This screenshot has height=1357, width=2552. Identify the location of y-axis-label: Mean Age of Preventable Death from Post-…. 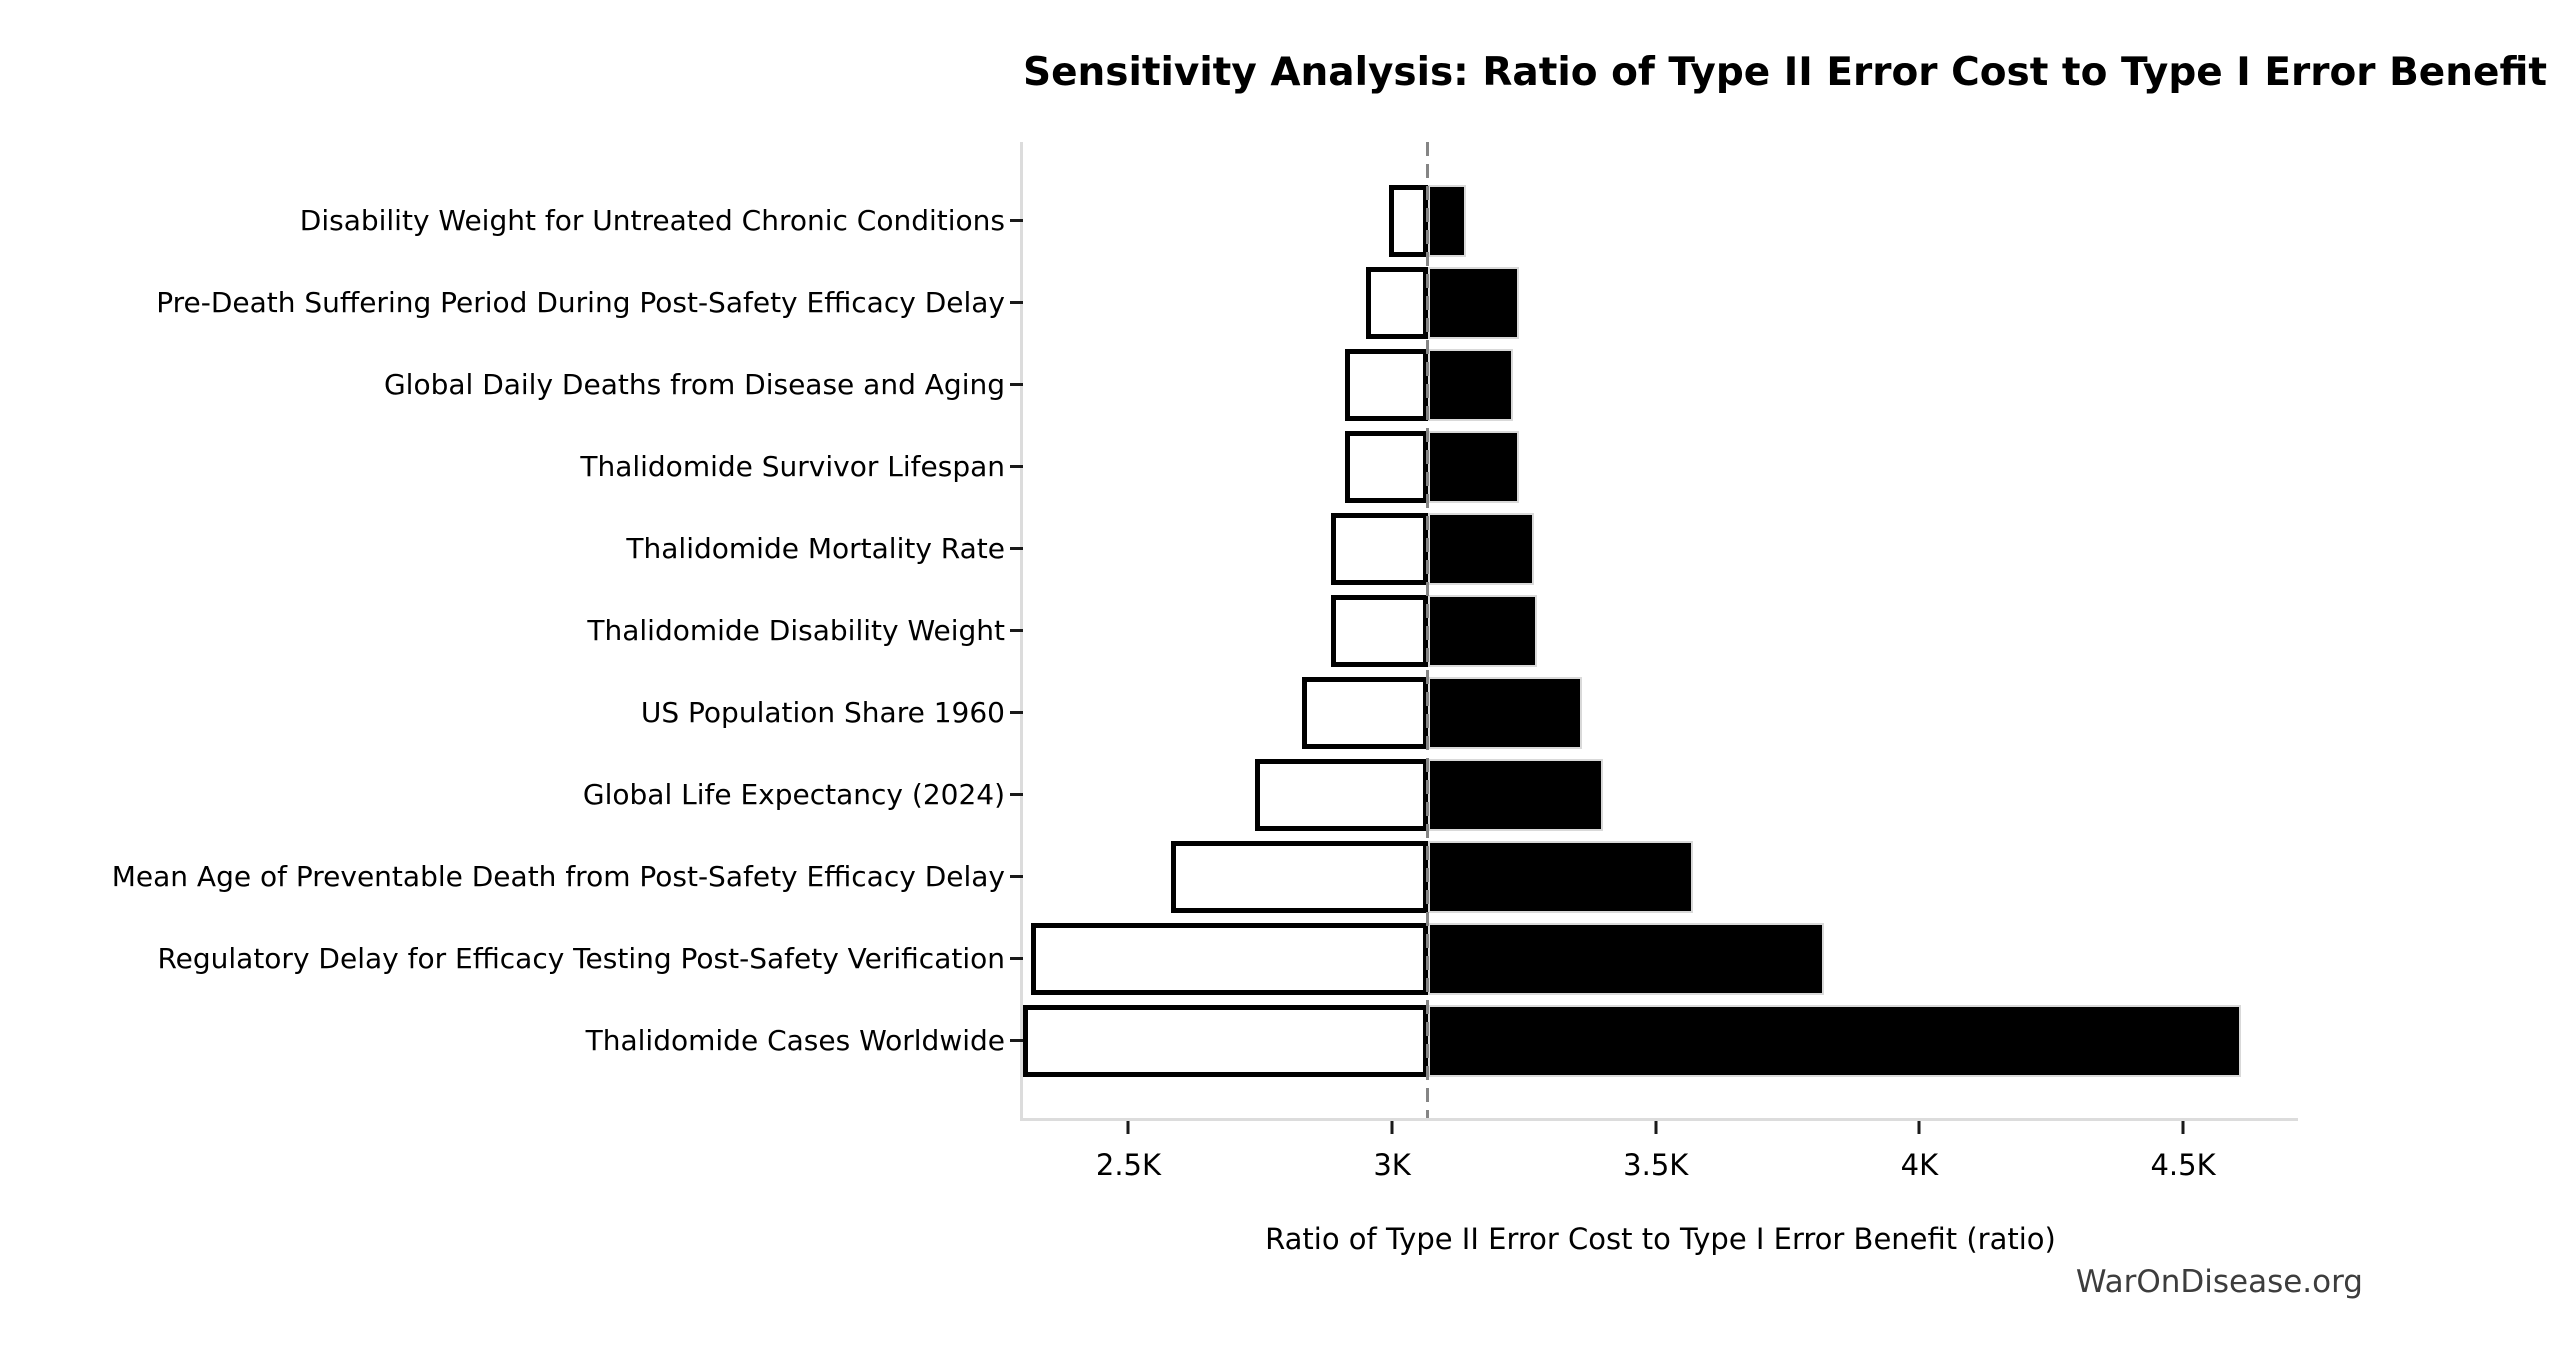
(558, 876).